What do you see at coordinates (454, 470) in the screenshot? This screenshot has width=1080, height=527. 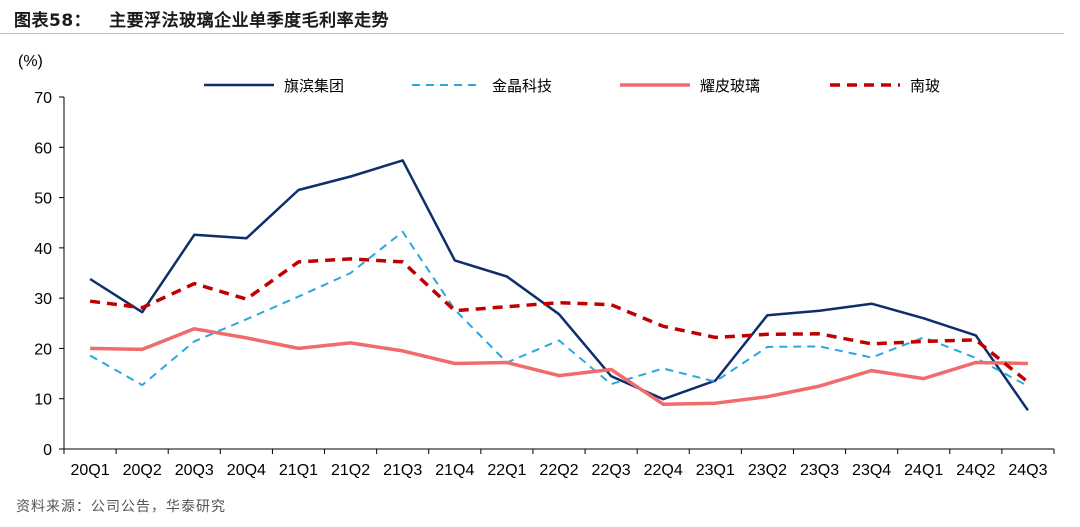 I see `x-tick-label: 21Q4` at bounding box center [454, 470].